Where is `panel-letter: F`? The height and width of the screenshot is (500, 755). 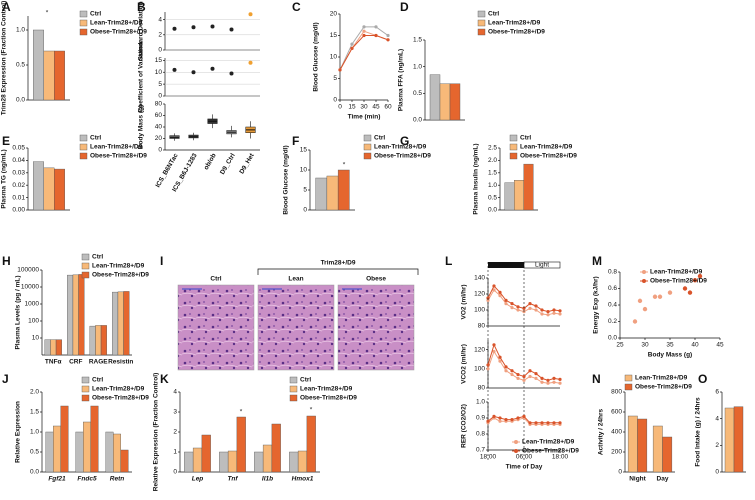
panel-letter: F is located at coordinates (295, 141).